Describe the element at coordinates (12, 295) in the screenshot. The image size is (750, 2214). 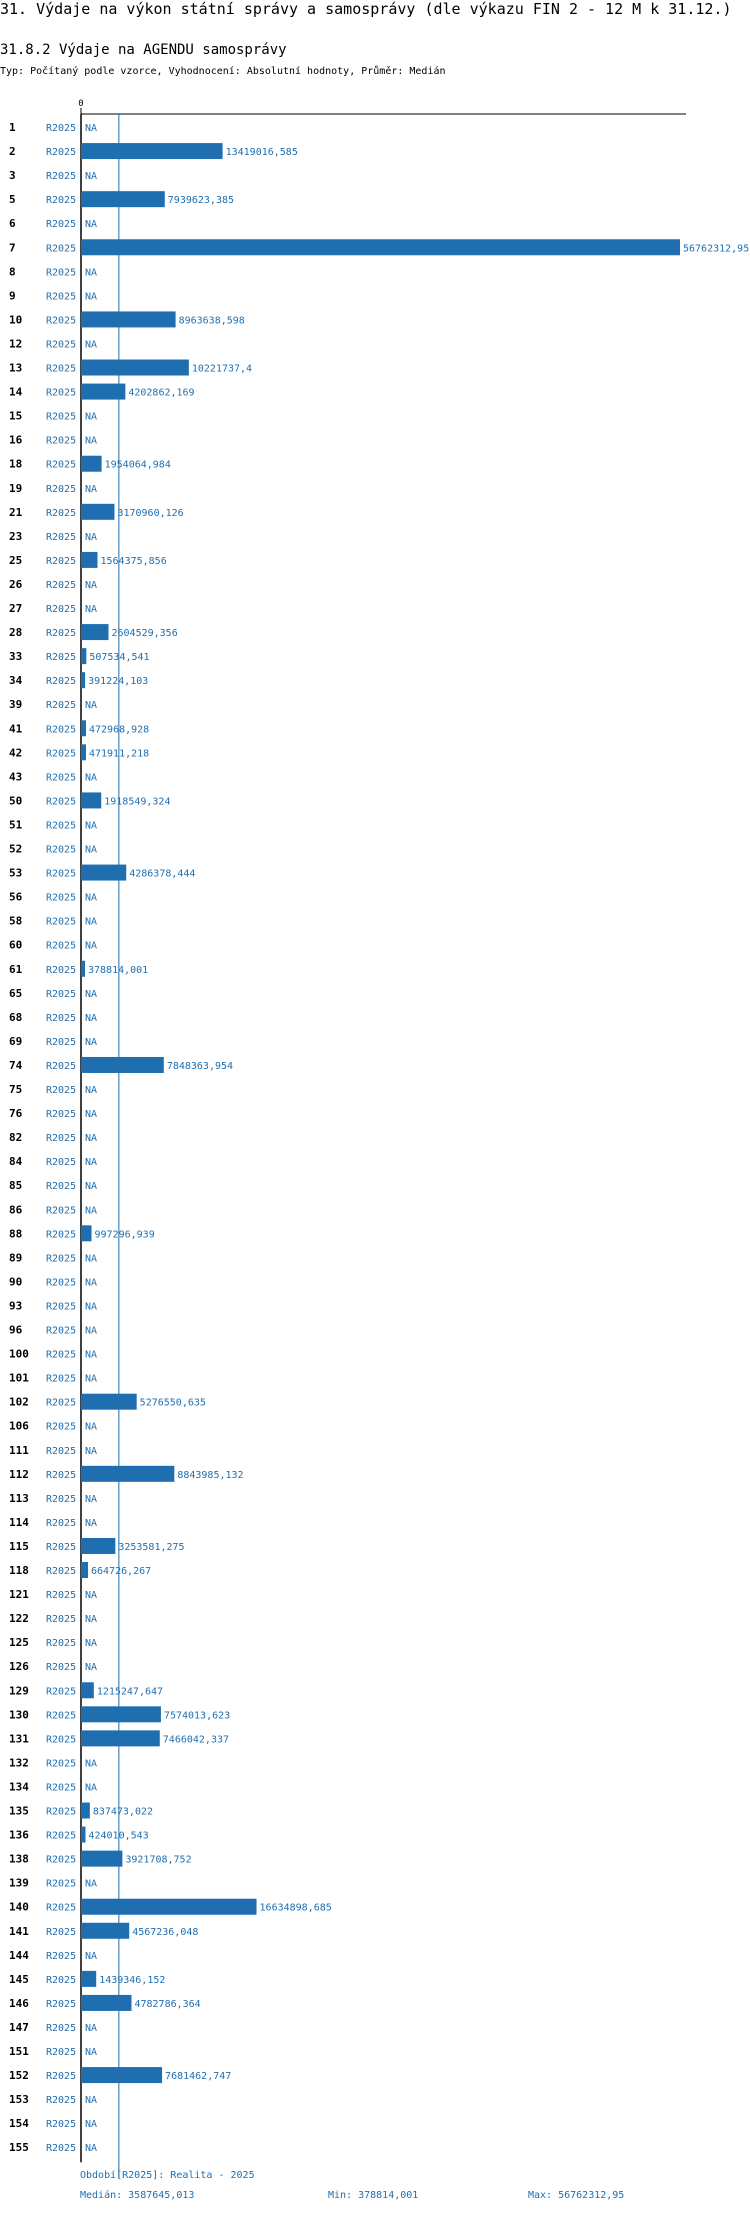
I see `category-label: 9` at that location.